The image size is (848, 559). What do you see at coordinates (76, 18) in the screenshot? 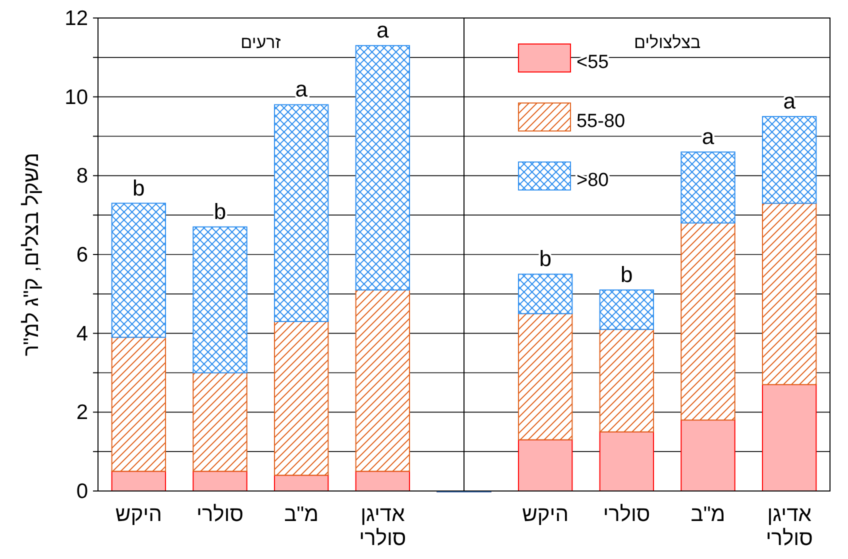
I see `y-tick-label: 12` at bounding box center [76, 18].